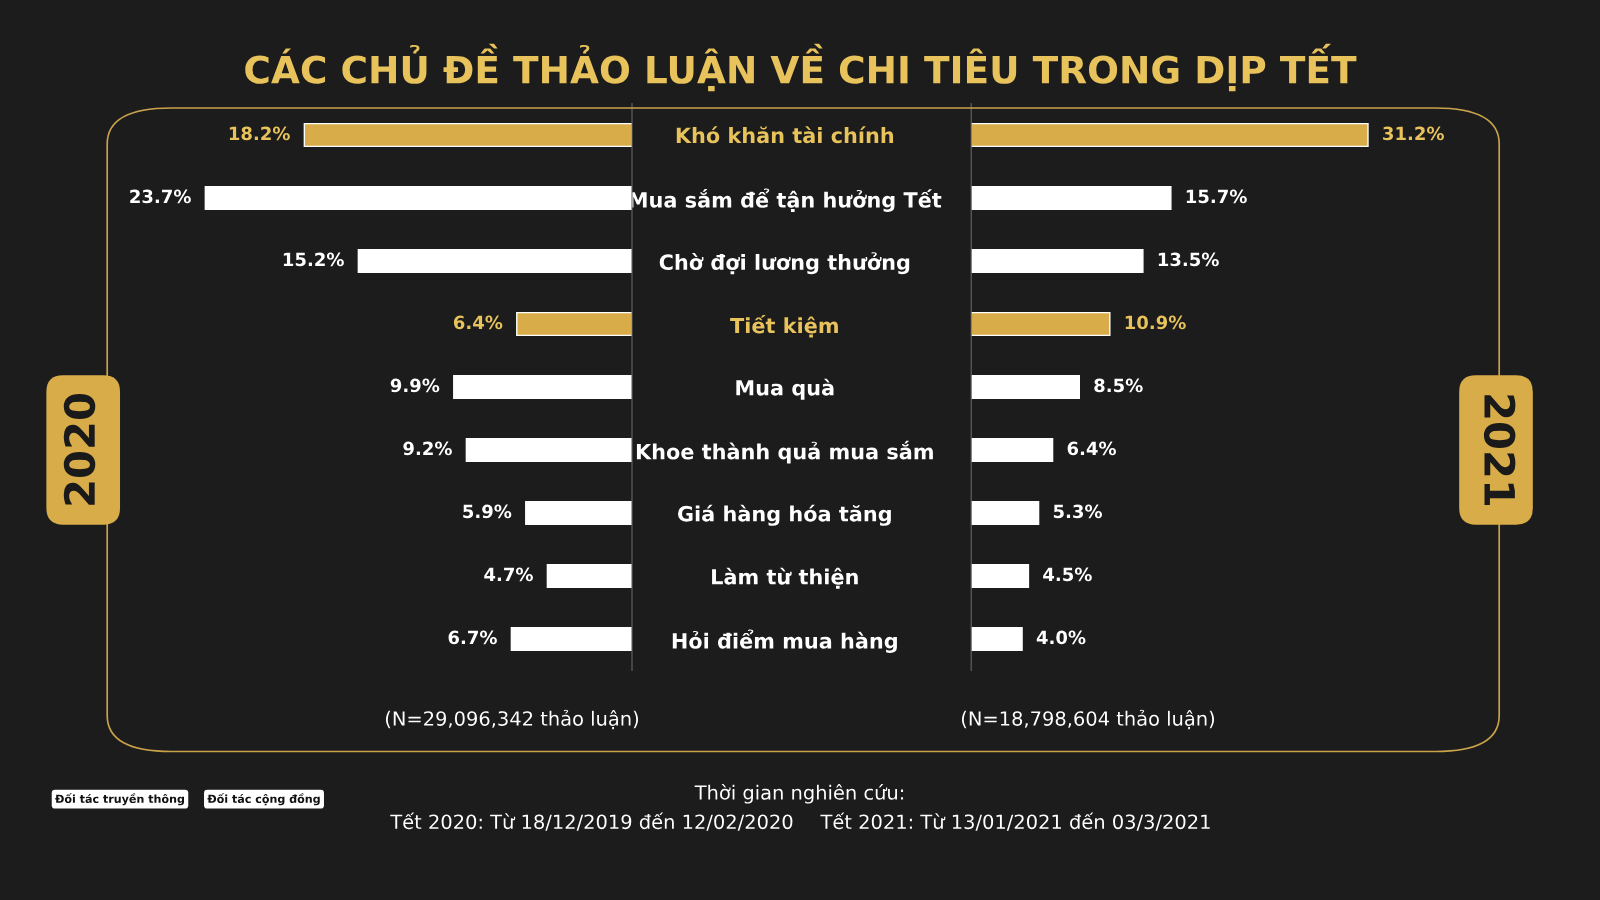  I want to click on text: Tết 2020: Từ 18/12/2019 đến 12/02/2020, so click(591, 821).